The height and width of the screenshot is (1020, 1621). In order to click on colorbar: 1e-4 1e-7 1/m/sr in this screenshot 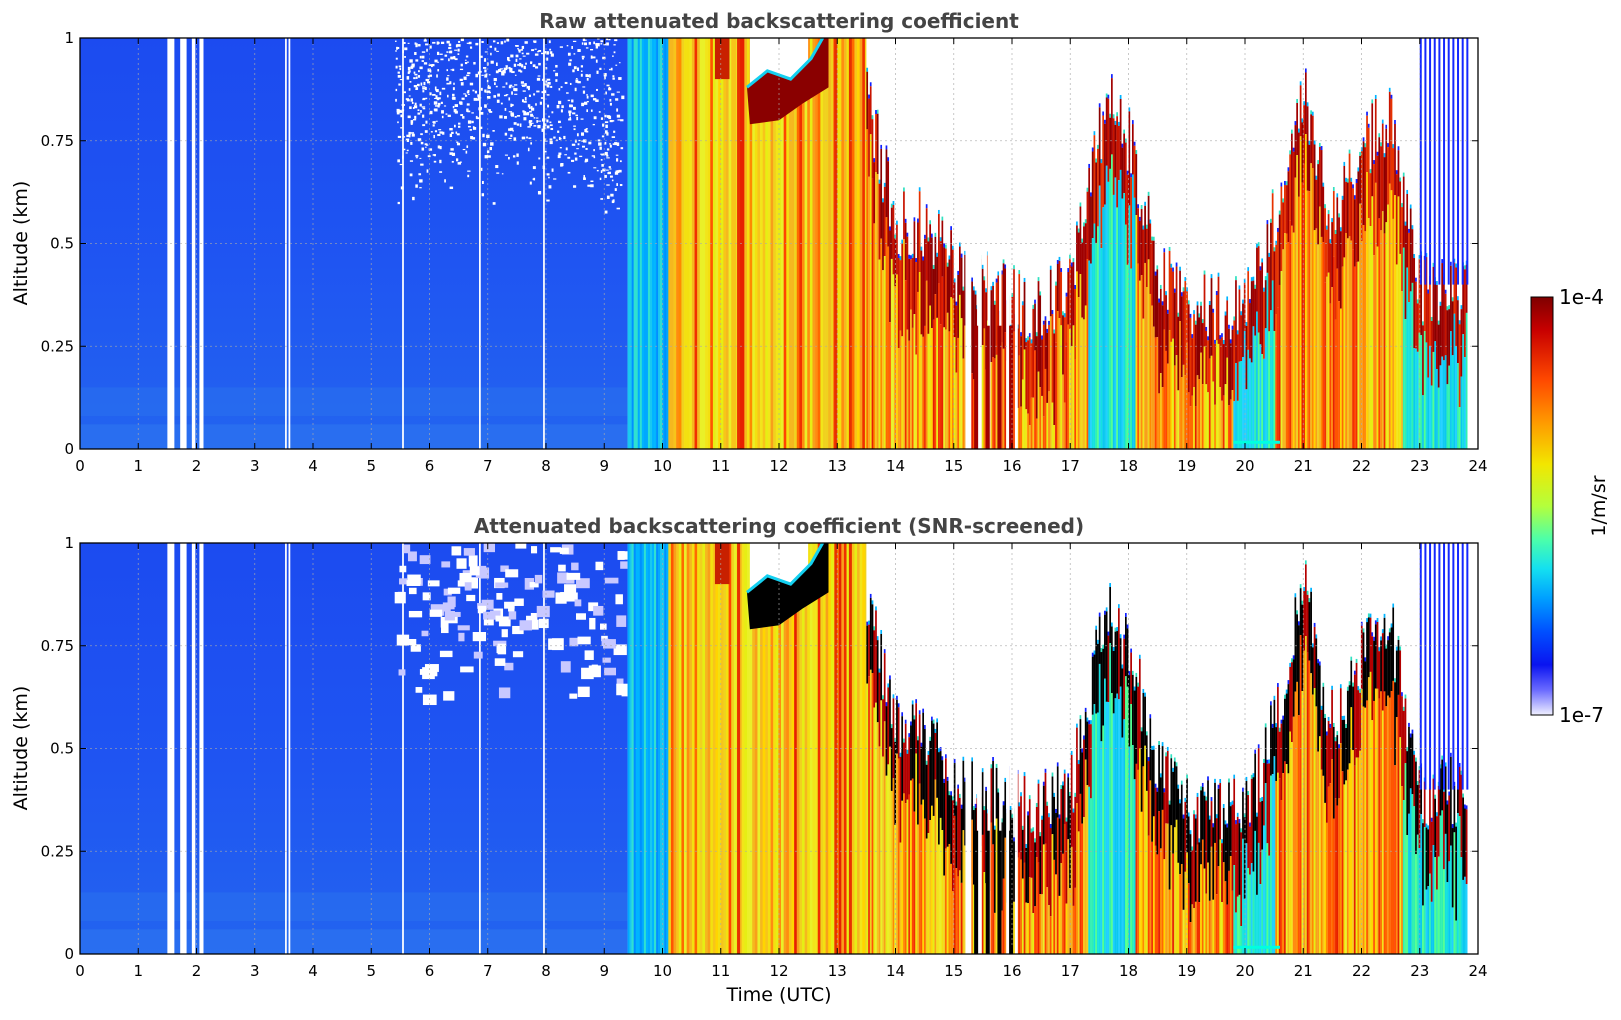, I will do `click(1570, 506)`.